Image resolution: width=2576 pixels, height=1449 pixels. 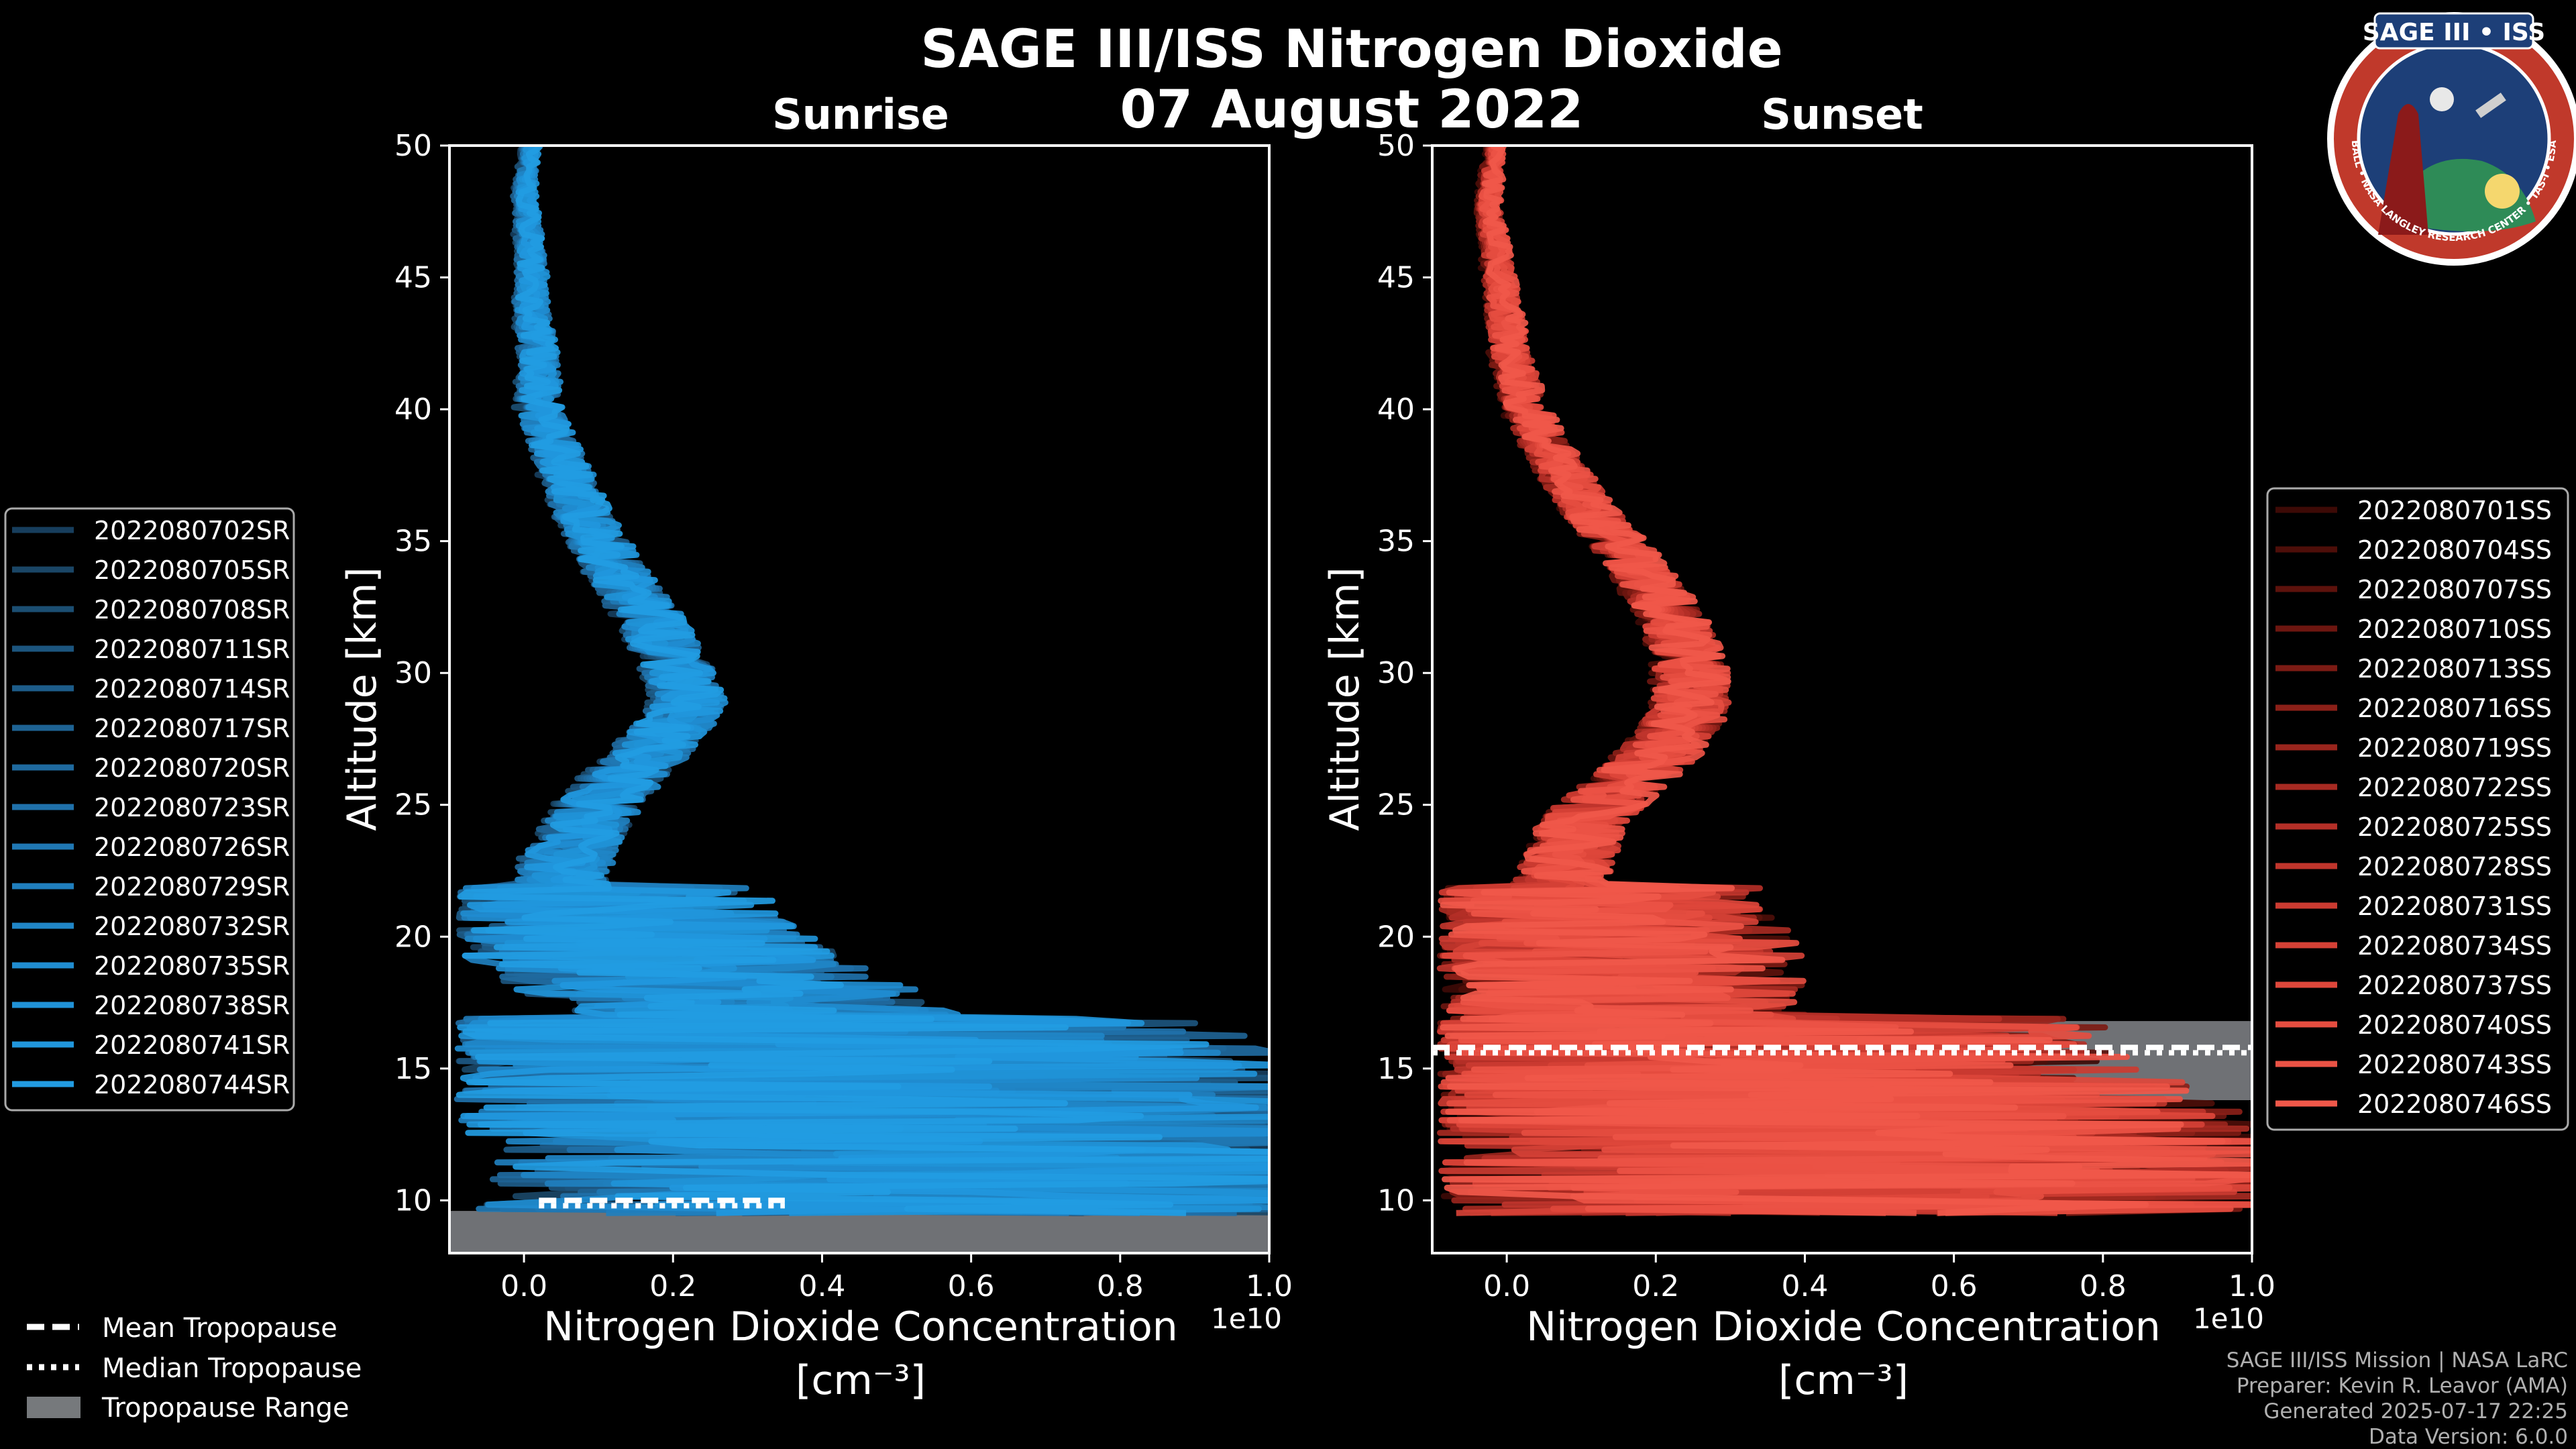 What do you see at coordinates (192, 728) in the screenshot?
I see `sunrise-legend-label: 2022080717SR` at bounding box center [192, 728].